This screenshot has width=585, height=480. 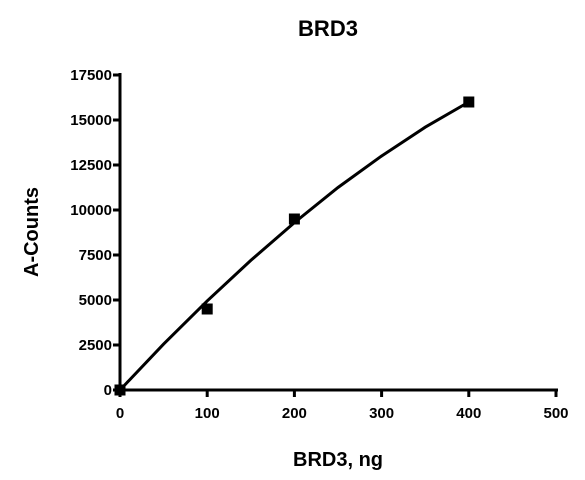 What do you see at coordinates (32, 232) in the screenshot?
I see `y-axis-label: A-Counts` at bounding box center [32, 232].